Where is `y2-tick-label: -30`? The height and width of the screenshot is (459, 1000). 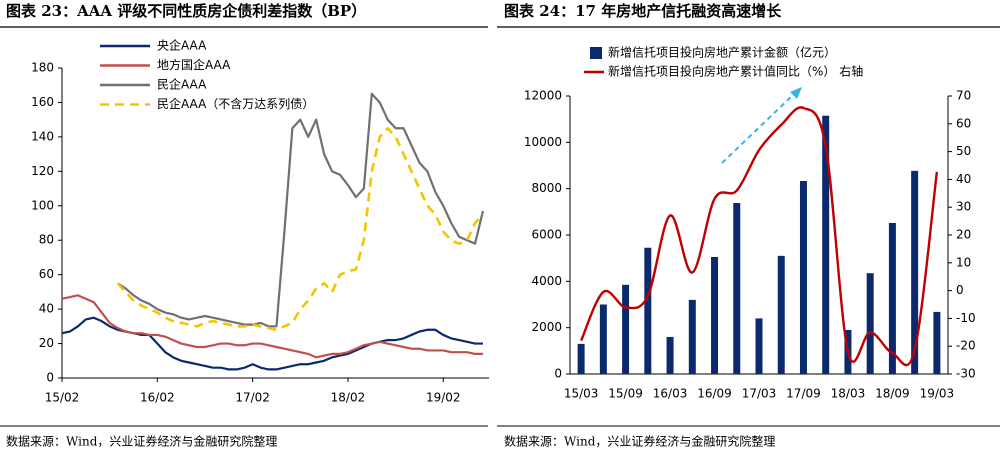
y2-tick-label: -30 is located at coordinates (966, 374).